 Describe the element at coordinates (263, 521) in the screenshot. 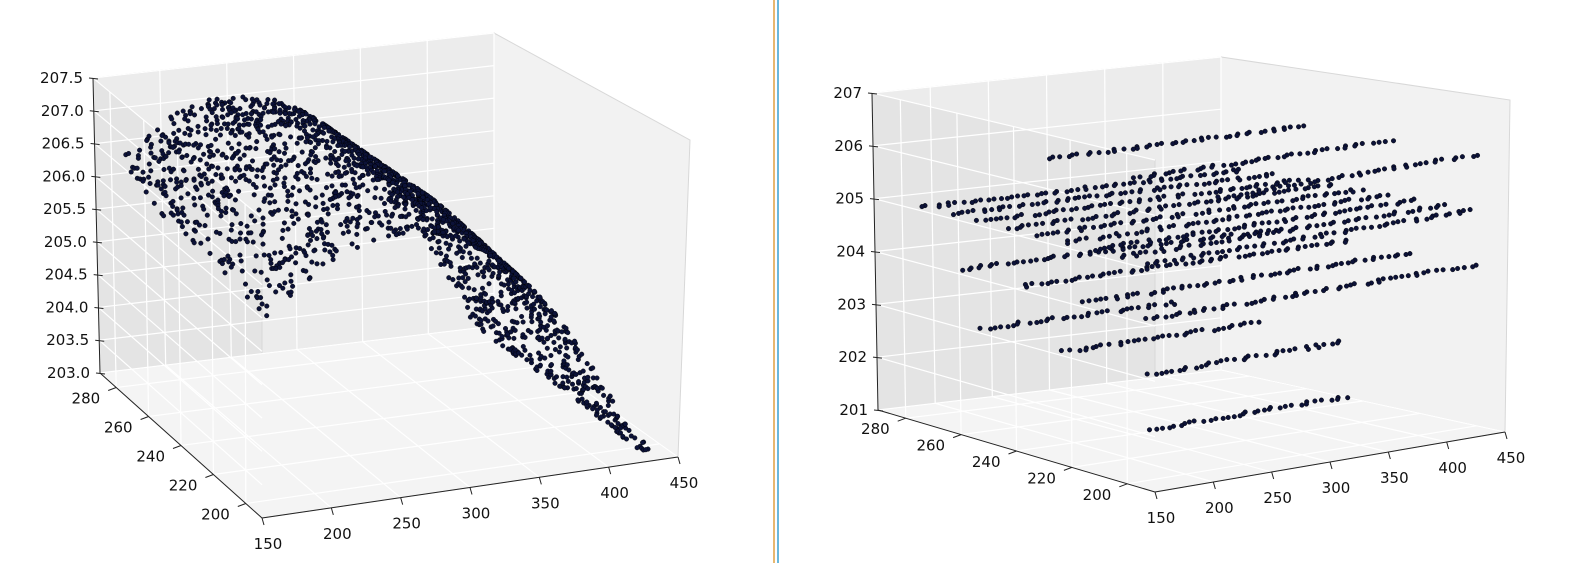

I see `x-tick` at that location.